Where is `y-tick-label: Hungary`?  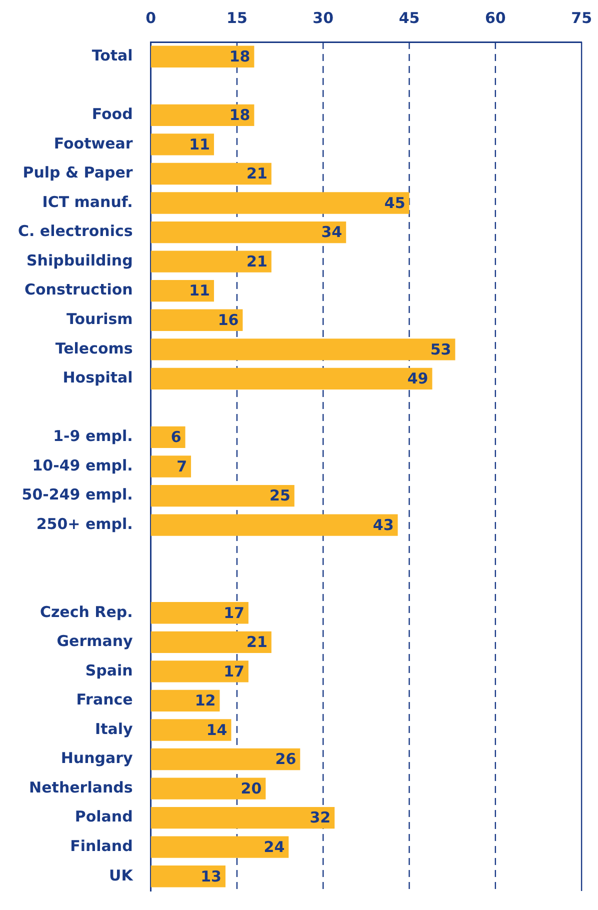 y-tick-label: Hungary is located at coordinates (97, 758).